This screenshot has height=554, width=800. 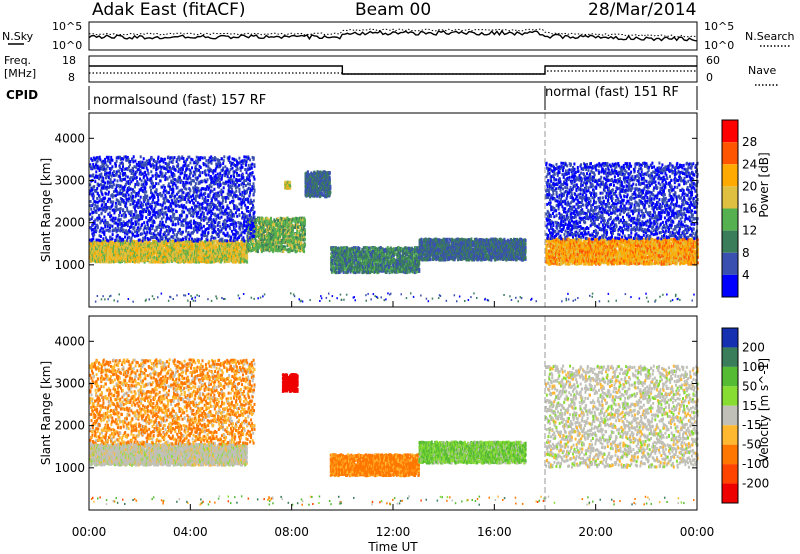 What do you see at coordinates (391, 70) in the screenshot?
I see `freq-panel: Freq. [MHz] 18 8 60 0 Nave` at bounding box center [391, 70].